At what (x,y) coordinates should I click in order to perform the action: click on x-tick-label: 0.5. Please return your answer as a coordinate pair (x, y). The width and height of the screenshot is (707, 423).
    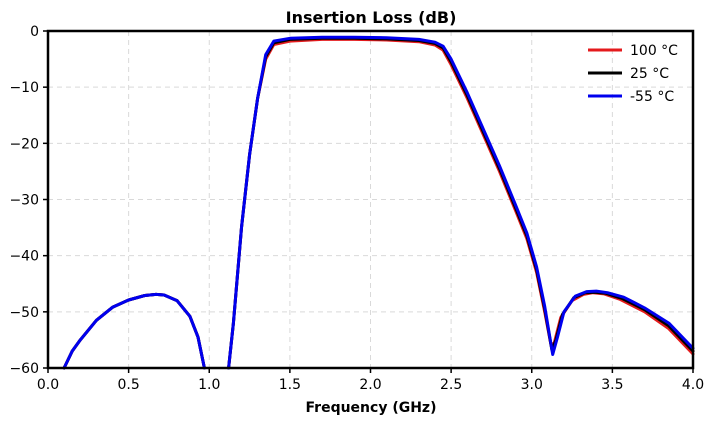
    Looking at the image, I should click on (128, 385).